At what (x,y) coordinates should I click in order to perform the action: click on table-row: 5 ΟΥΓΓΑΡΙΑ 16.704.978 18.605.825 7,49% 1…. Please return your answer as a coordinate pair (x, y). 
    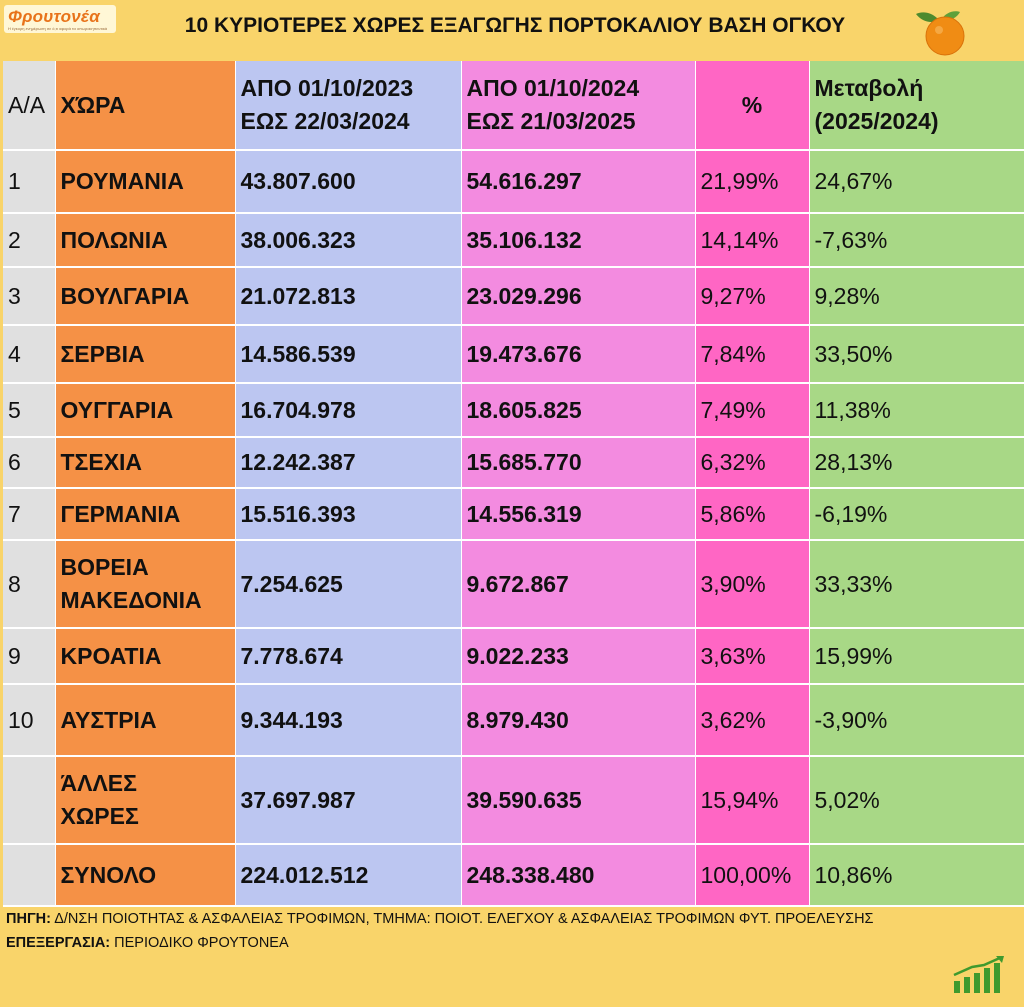
    Looking at the image, I should click on (513, 410).